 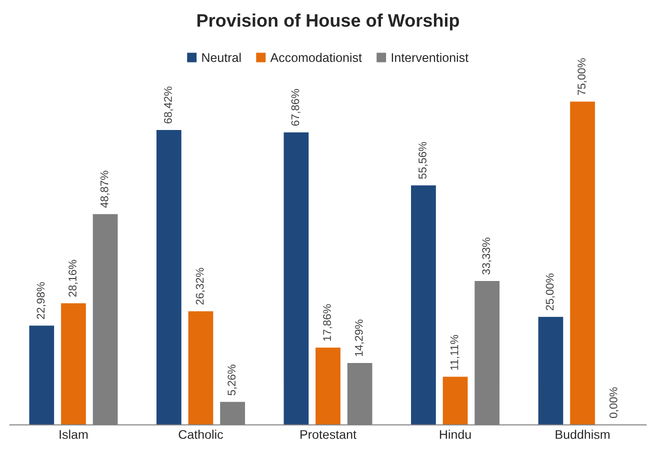 I want to click on data-label: 67,86%, so click(x=295, y=107).